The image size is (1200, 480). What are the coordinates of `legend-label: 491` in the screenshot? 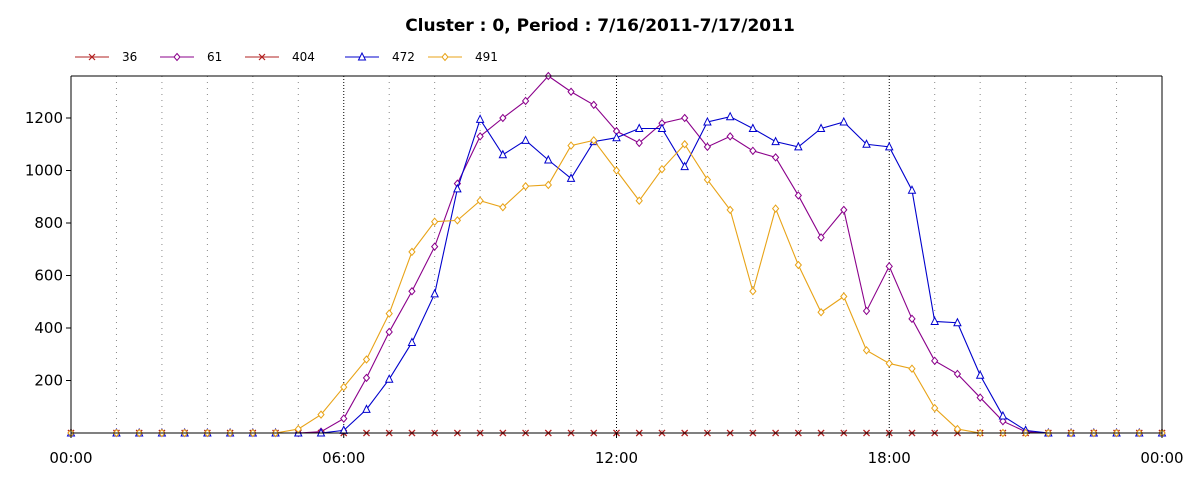 It's located at (486, 57).